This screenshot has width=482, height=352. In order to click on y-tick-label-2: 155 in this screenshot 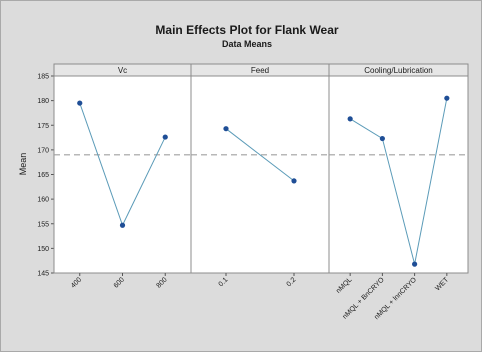, I will do `click(43, 224)`.